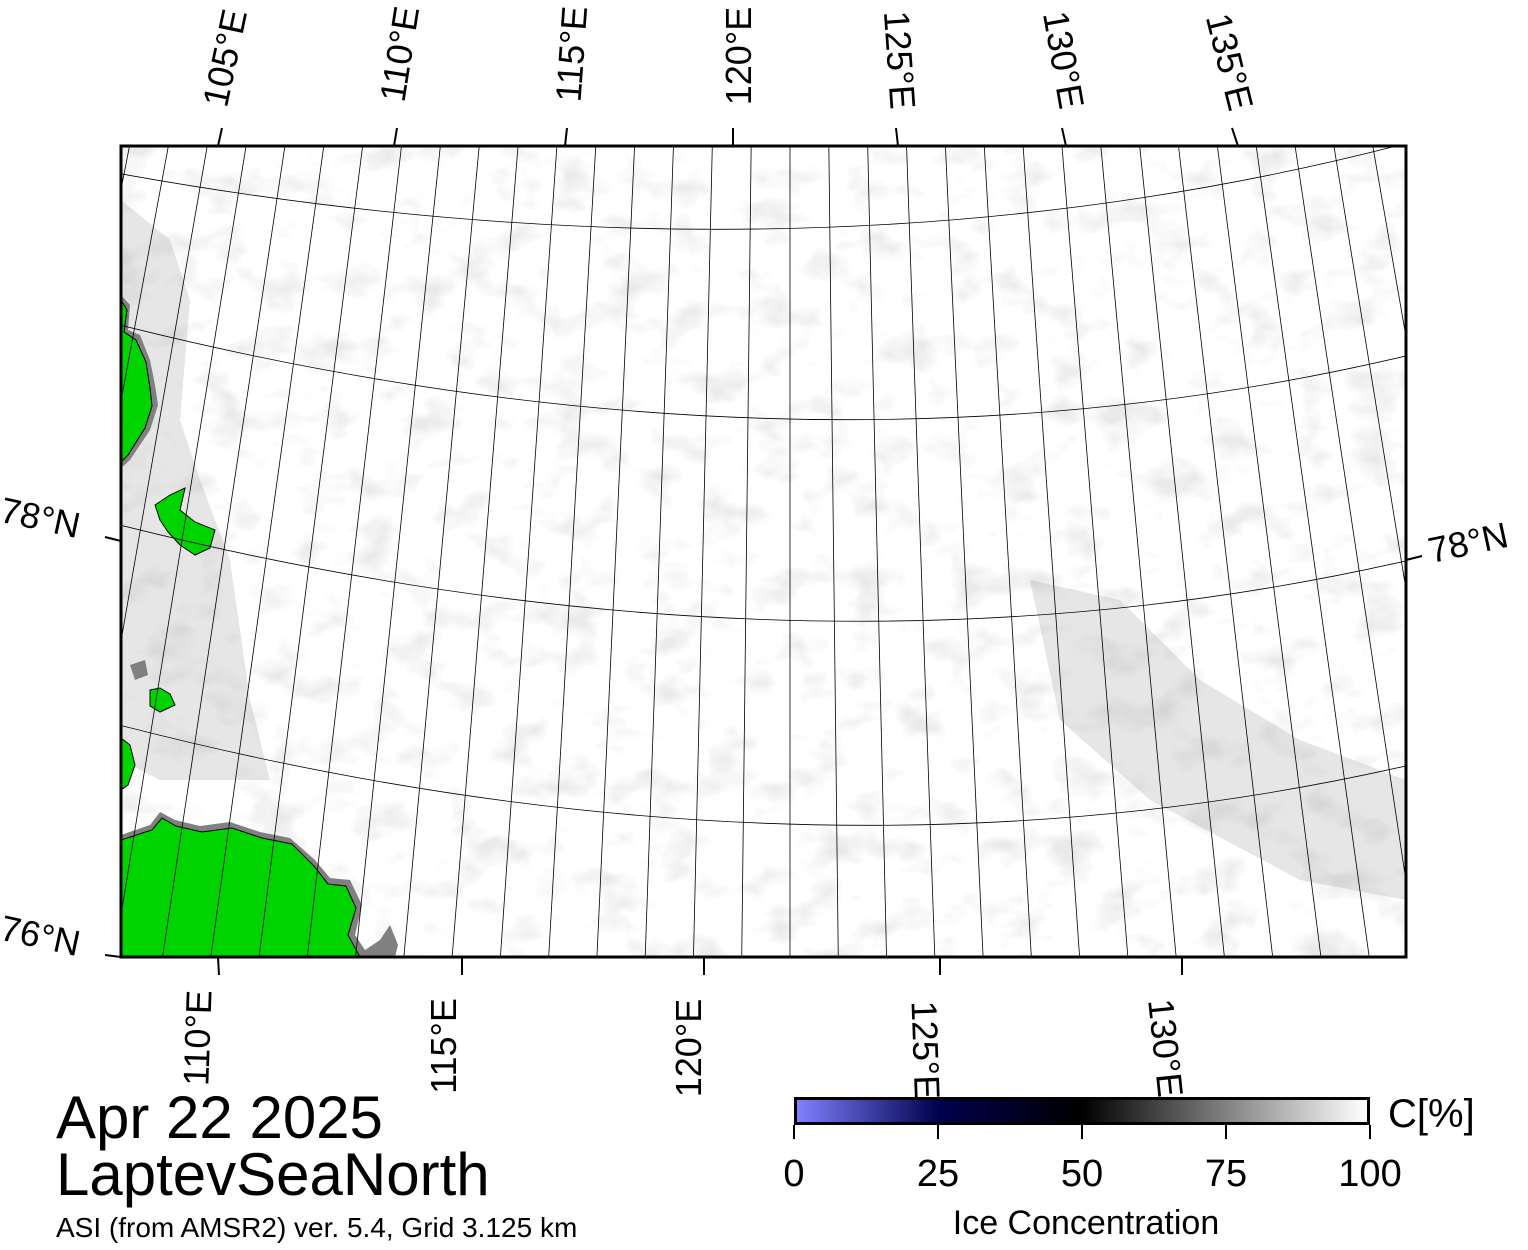 The width and height of the screenshot is (1528, 1250). I want to click on map-source: ASI (from AMSR2) ver. 5.4, Grid 3.125 km, so click(317, 1227).